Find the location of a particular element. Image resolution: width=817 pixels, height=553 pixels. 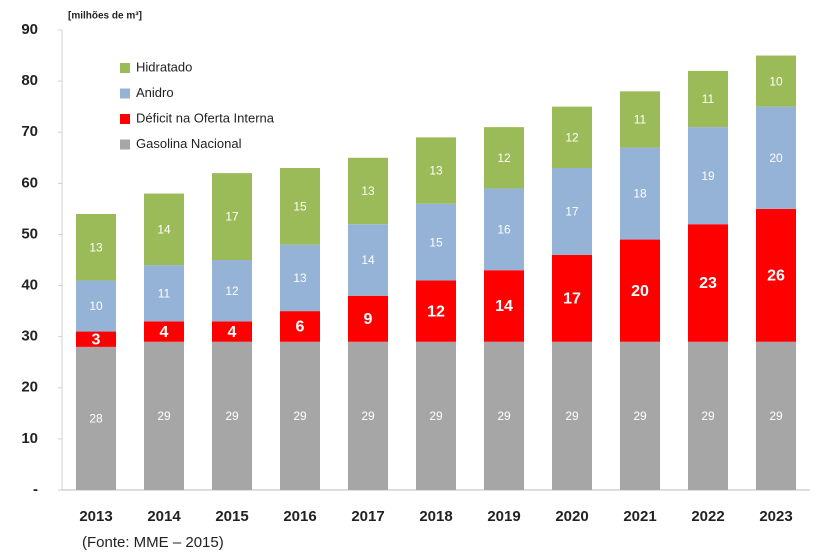

y-tick-label: 90 is located at coordinates (29, 29).